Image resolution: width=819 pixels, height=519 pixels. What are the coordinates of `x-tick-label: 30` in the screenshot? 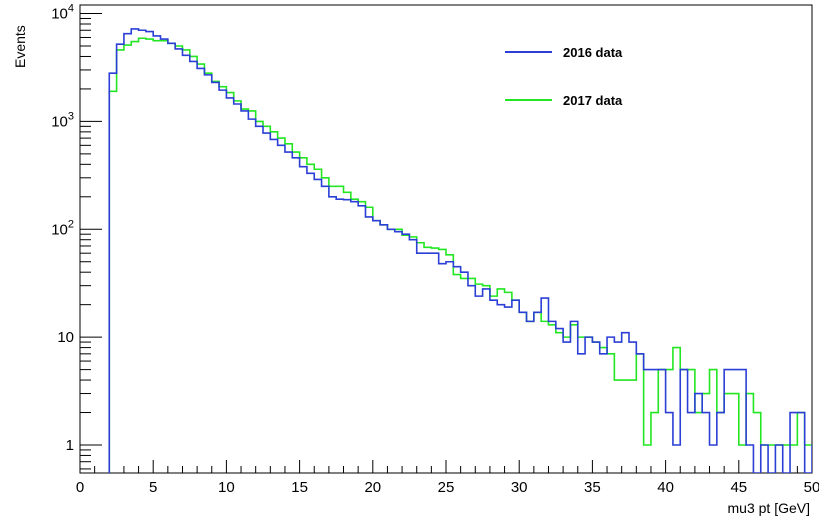 It's located at (519, 487).